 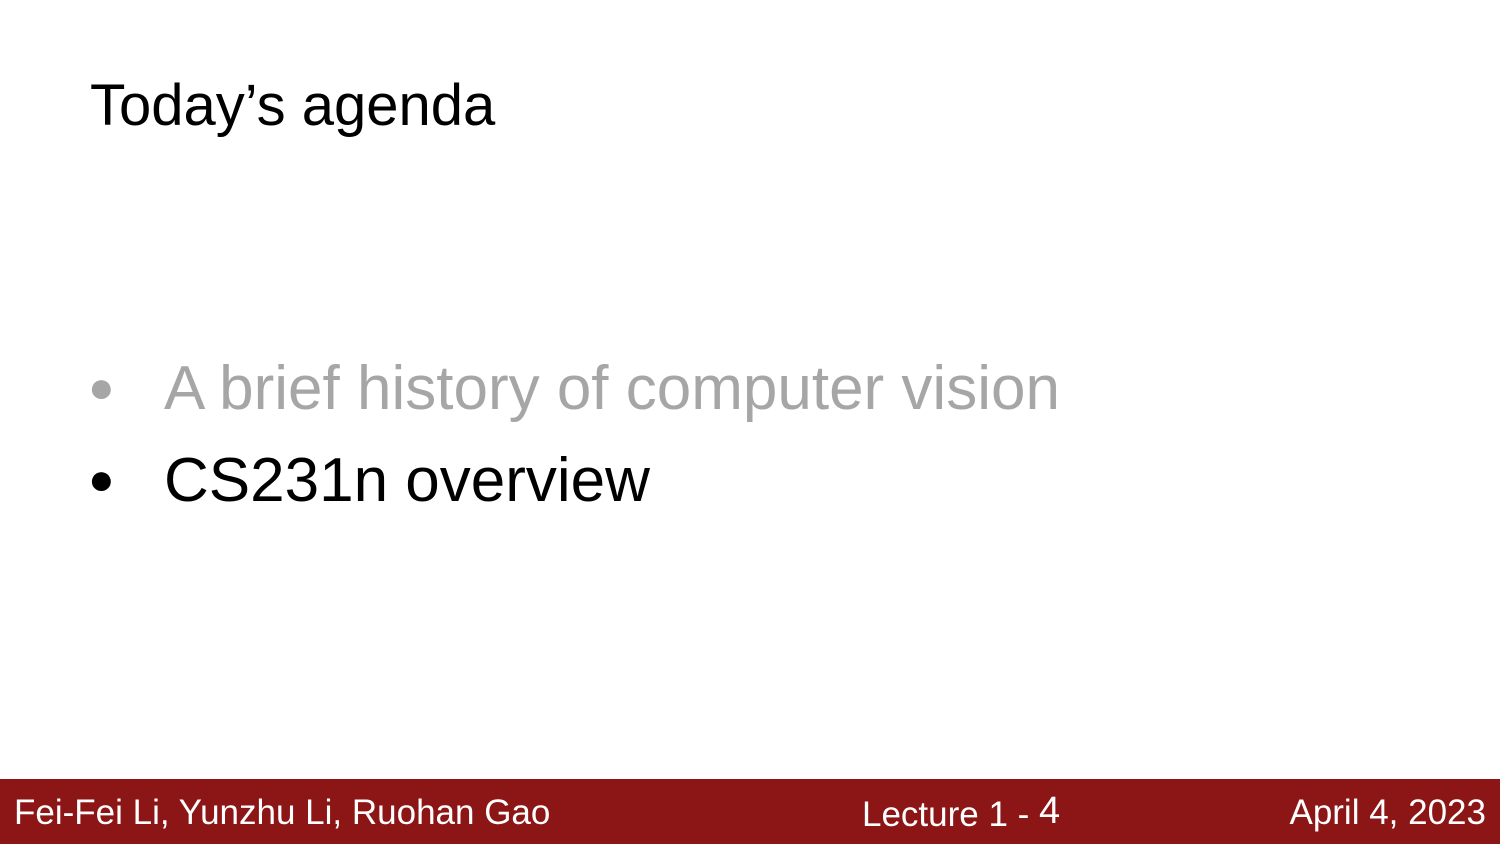 What do you see at coordinates (951, 814) in the screenshot?
I see `lecture-label: Lecture 1 -` at bounding box center [951, 814].